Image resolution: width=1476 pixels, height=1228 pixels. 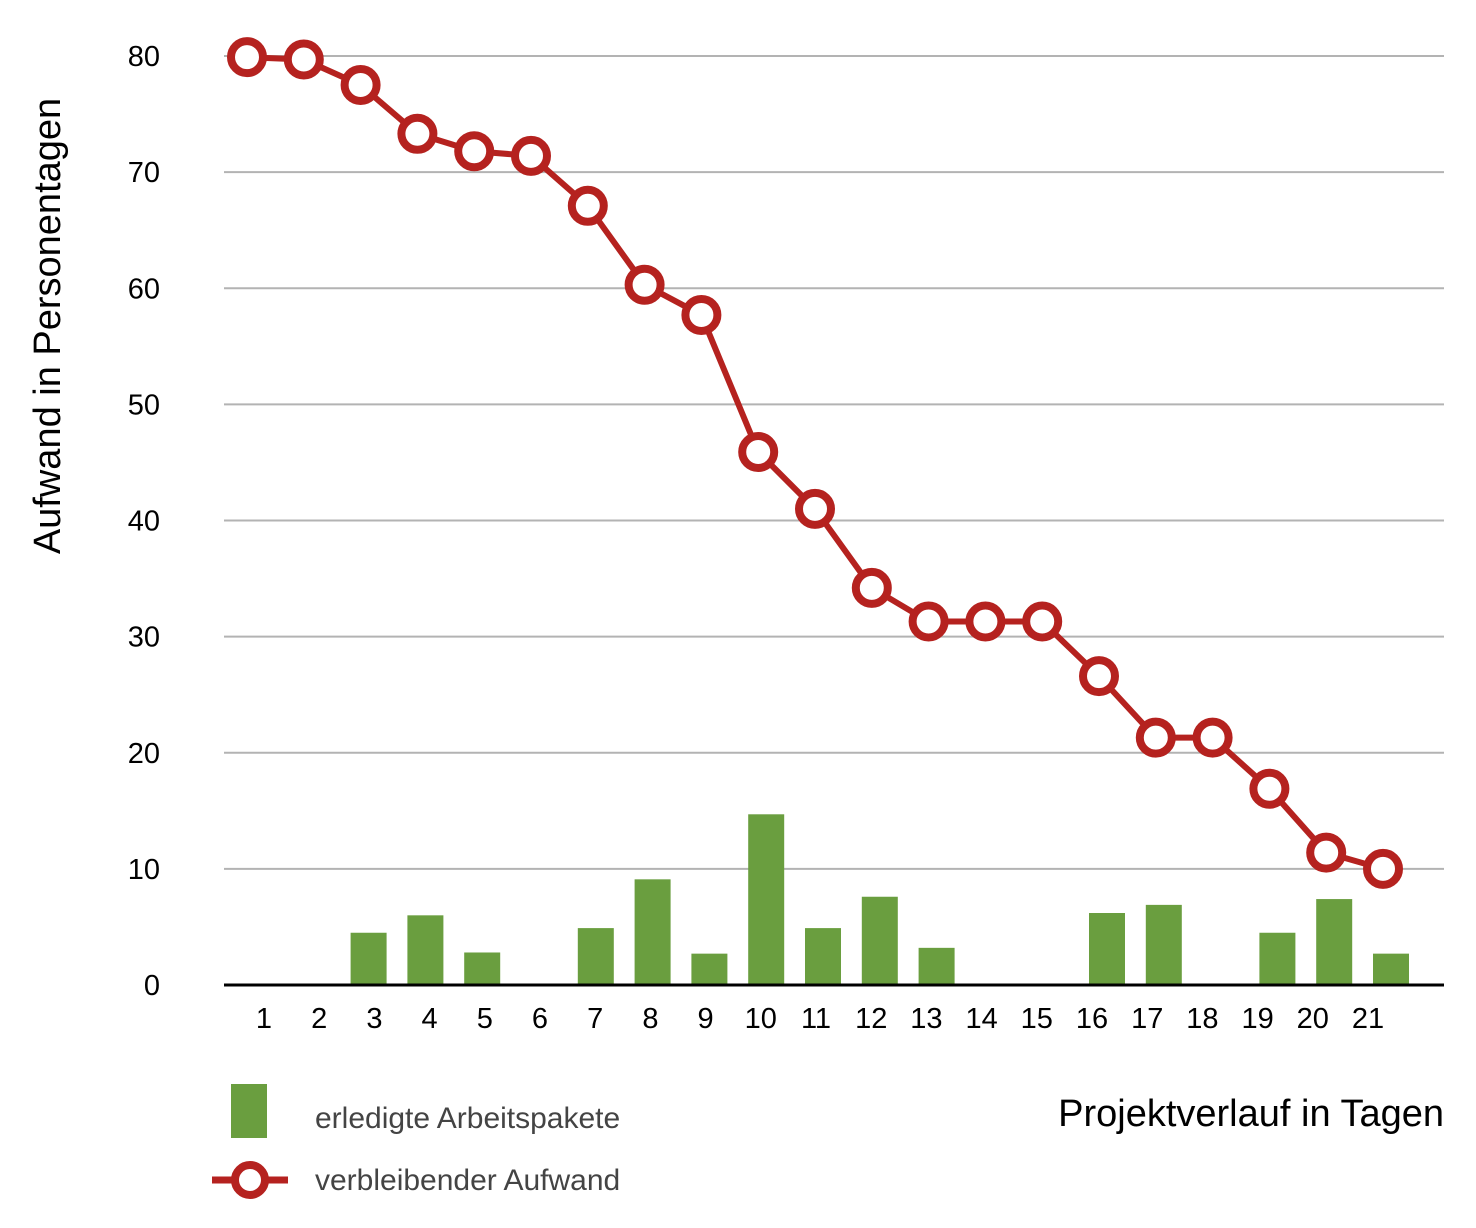 I want to click on y-axis-ticks: 0 10 20 30 40 50 60 70 80, so click(x=144, y=521).